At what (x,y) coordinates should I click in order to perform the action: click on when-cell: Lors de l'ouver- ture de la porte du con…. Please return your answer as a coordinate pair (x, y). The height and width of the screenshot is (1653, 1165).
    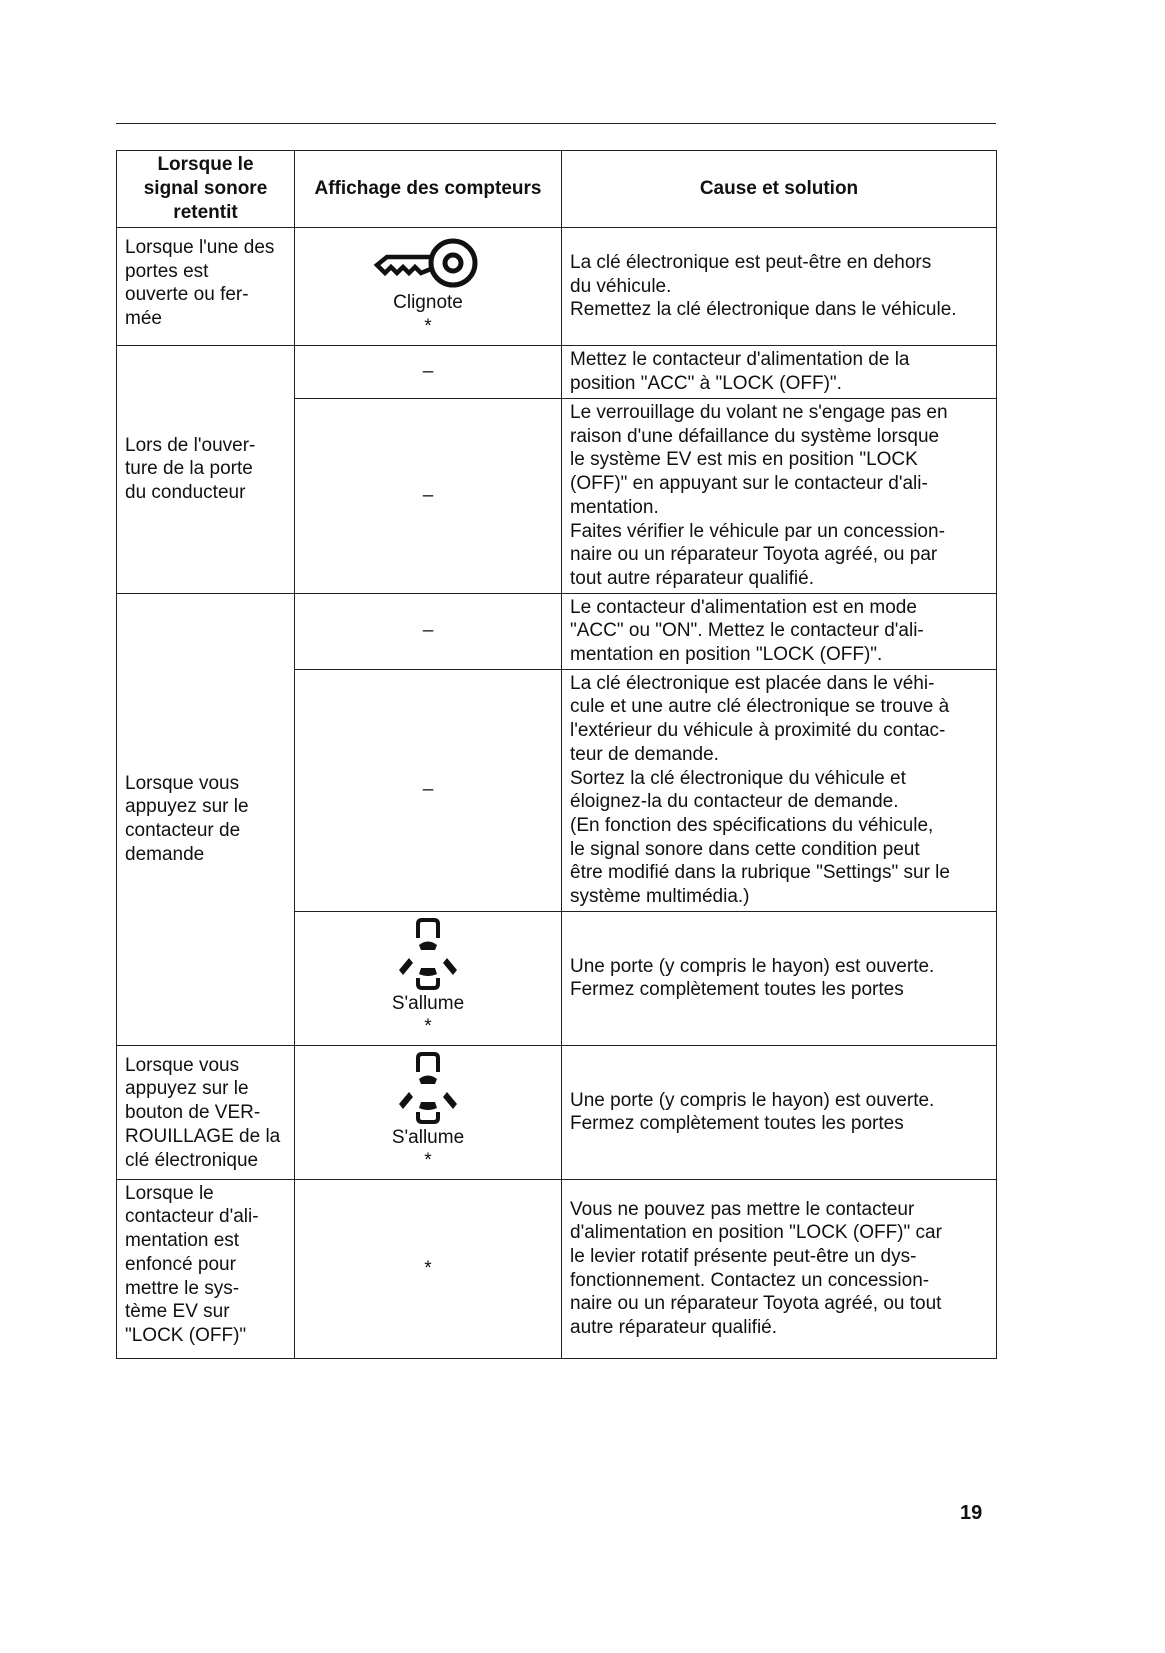
    Looking at the image, I should click on (205, 469).